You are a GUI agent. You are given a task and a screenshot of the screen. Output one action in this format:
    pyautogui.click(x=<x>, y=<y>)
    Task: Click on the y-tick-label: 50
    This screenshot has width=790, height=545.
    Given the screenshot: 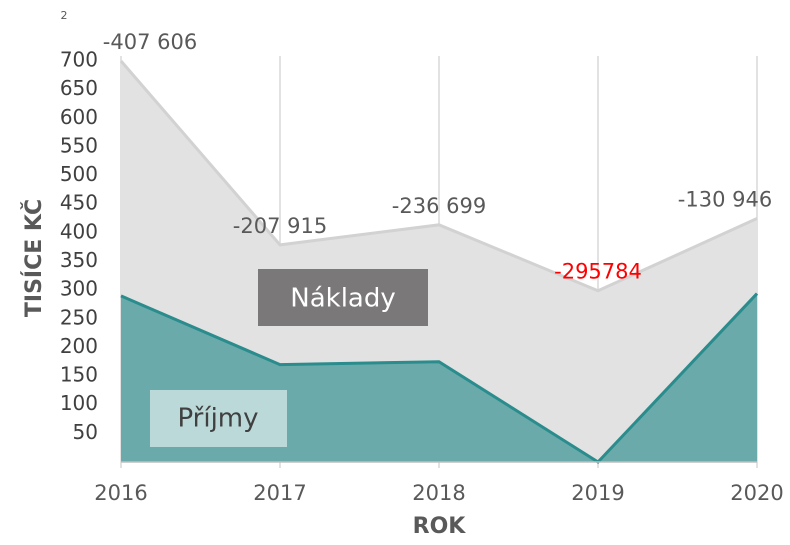 What is the action you would take?
    pyautogui.click(x=85, y=432)
    